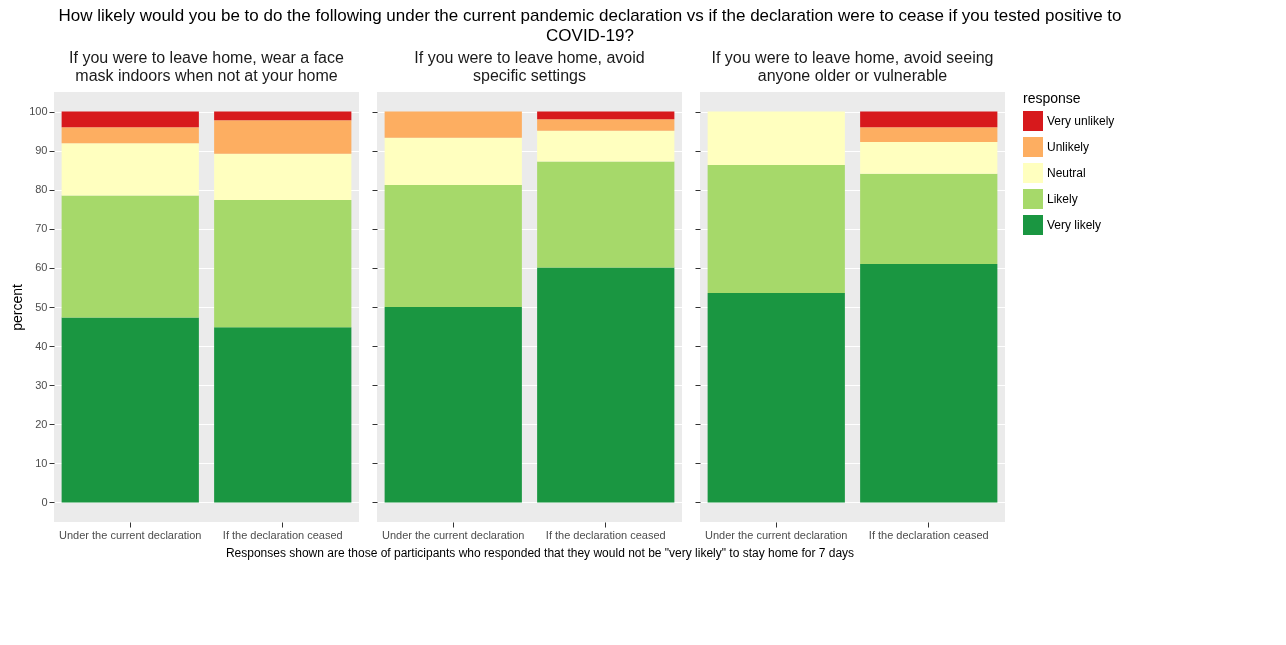 The image size is (1286, 645). I want to click on y-tick-label: 30, so click(41, 384).